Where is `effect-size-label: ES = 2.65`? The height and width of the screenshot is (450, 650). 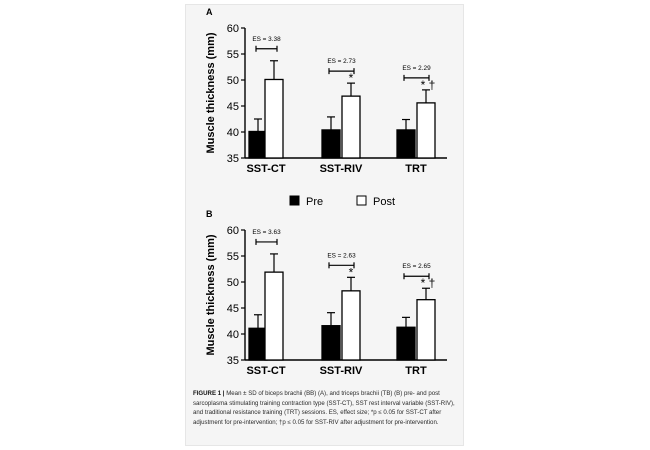
effect-size-label: ES = 2.65 is located at coordinates (416, 266).